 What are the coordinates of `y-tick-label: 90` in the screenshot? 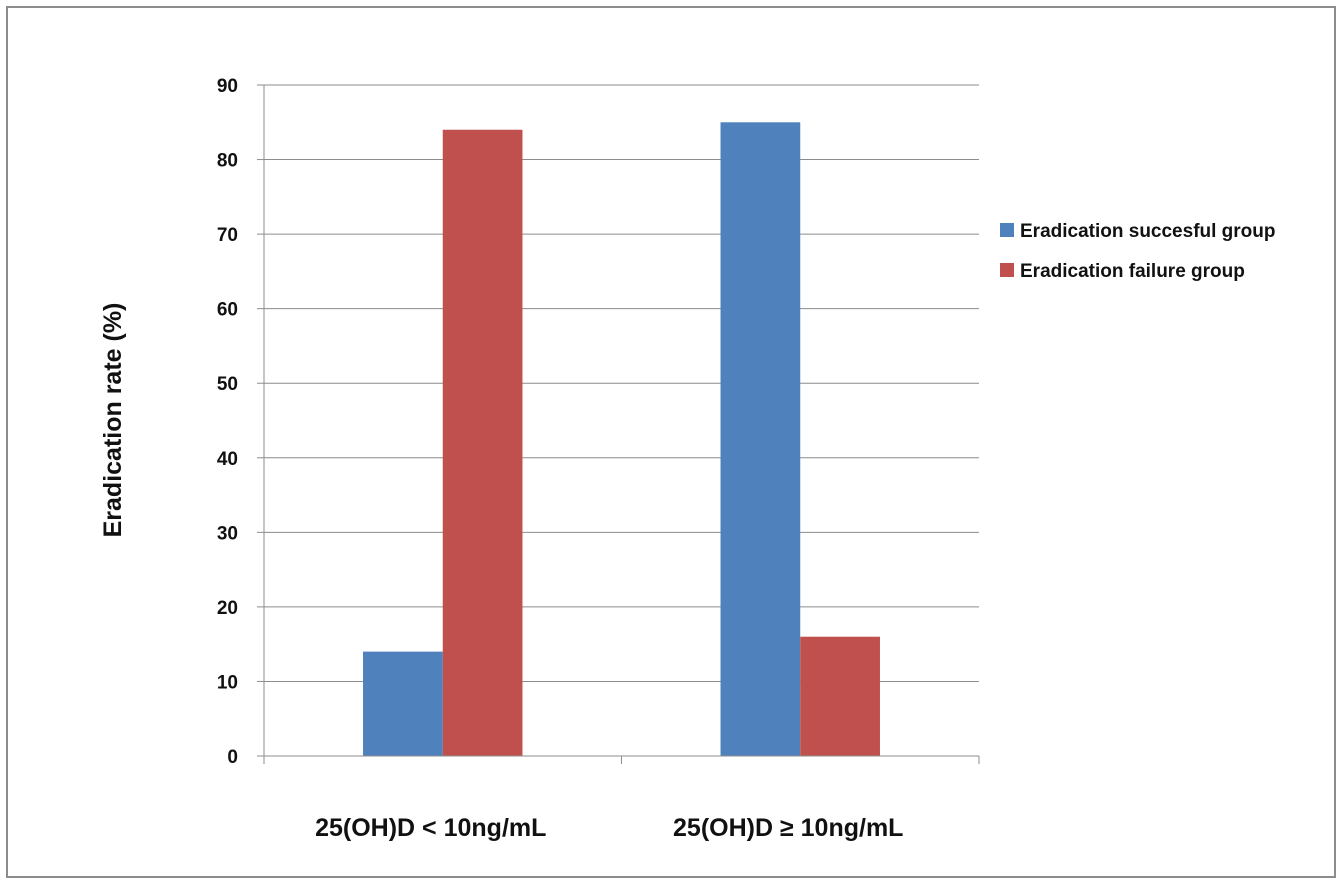 It's located at (227, 86).